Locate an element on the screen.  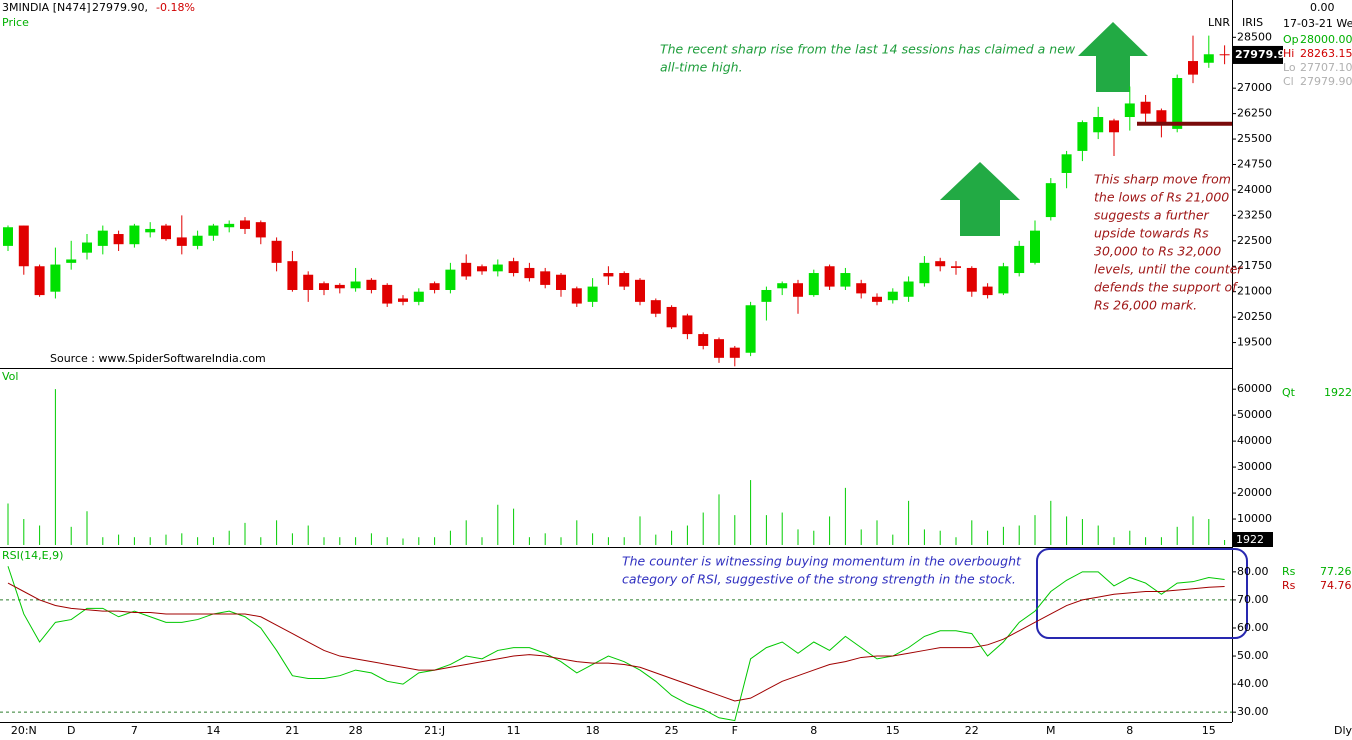
y-tick-label: 24000 is located at coordinates (1254, 189).